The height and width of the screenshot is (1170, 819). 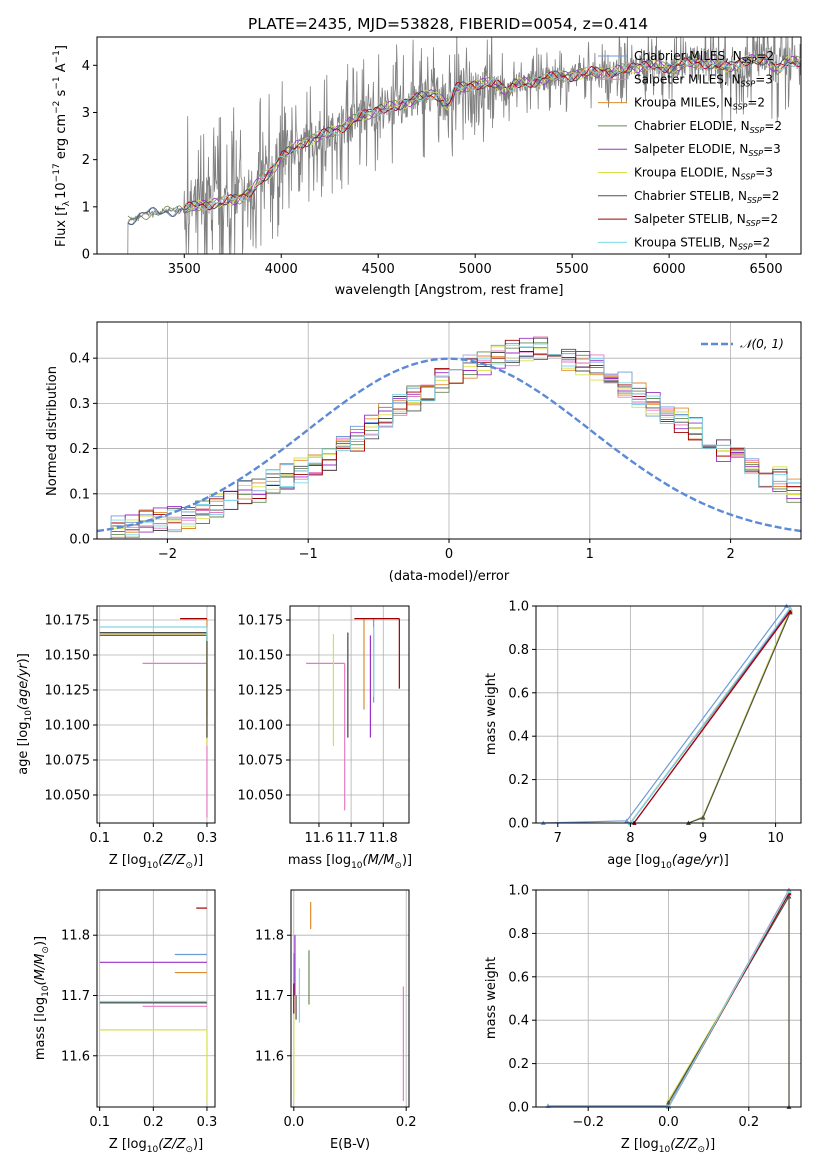 What do you see at coordinates (633, 860) in the screenshot?
I see `xlabel-text: age [log` at bounding box center [633, 860].